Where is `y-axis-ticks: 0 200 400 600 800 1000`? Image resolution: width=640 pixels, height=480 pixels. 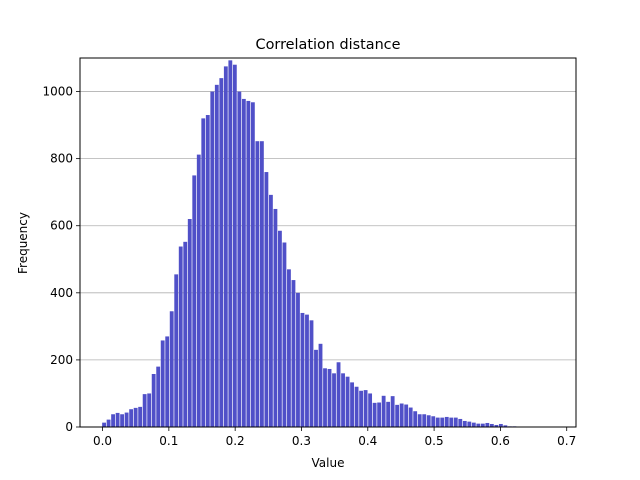
y-axis-ticks: 0 200 400 600 800 1000 is located at coordinates (61, 259).